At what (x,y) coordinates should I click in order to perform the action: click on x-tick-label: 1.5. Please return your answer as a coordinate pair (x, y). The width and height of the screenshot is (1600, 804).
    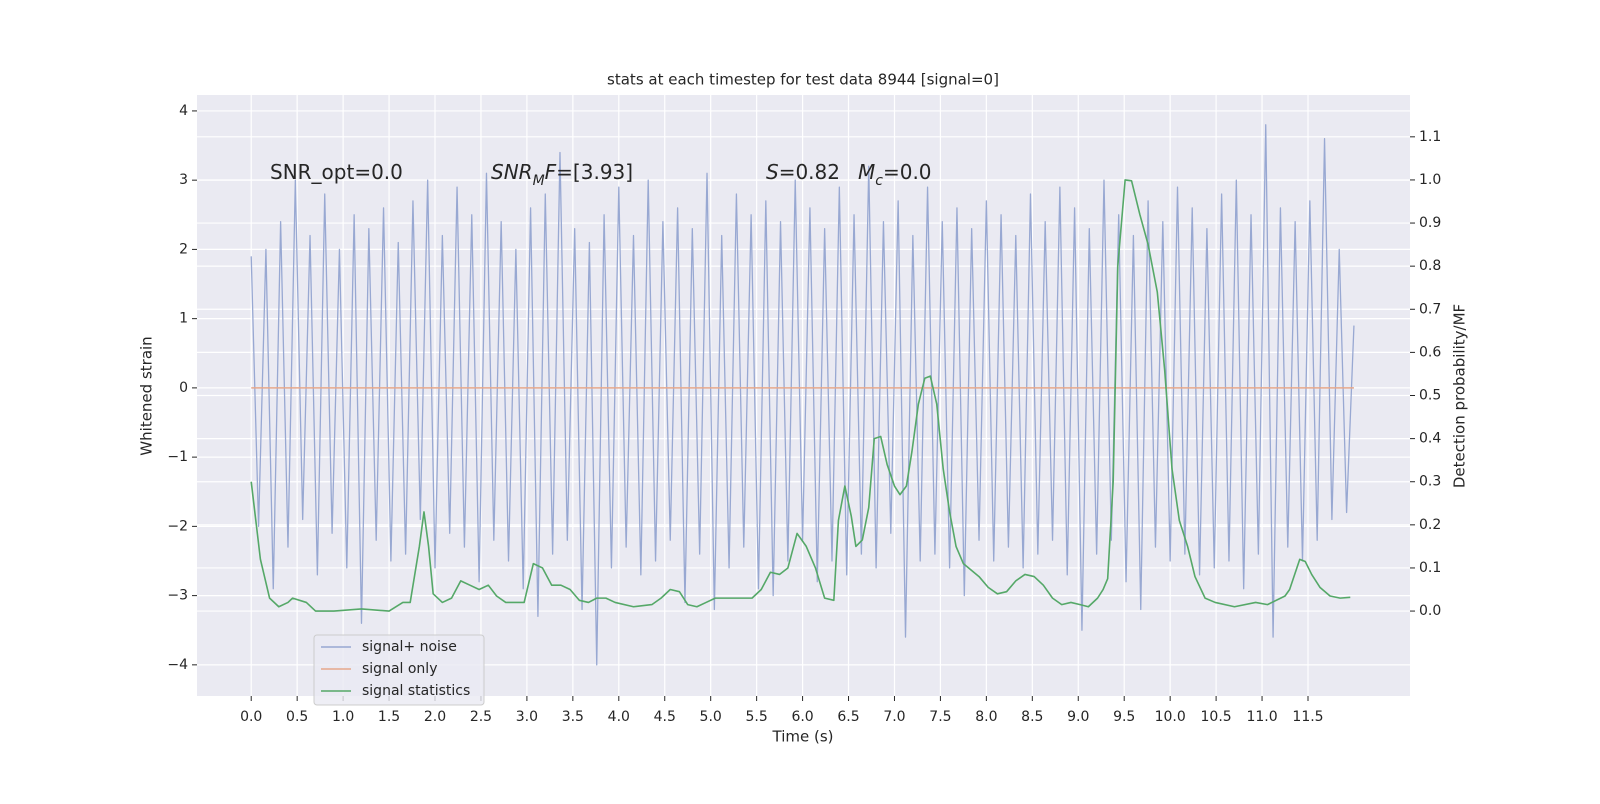
    Looking at the image, I should click on (389, 717).